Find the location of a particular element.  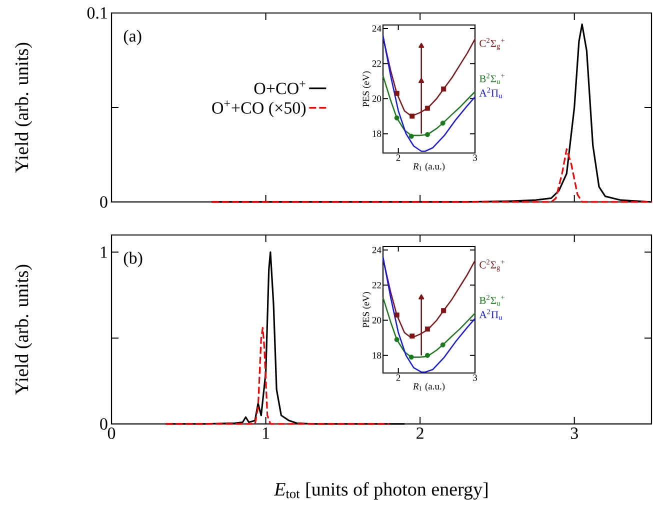

legend-label: O+CO$^{+}$ is located at coordinates (280, 87).